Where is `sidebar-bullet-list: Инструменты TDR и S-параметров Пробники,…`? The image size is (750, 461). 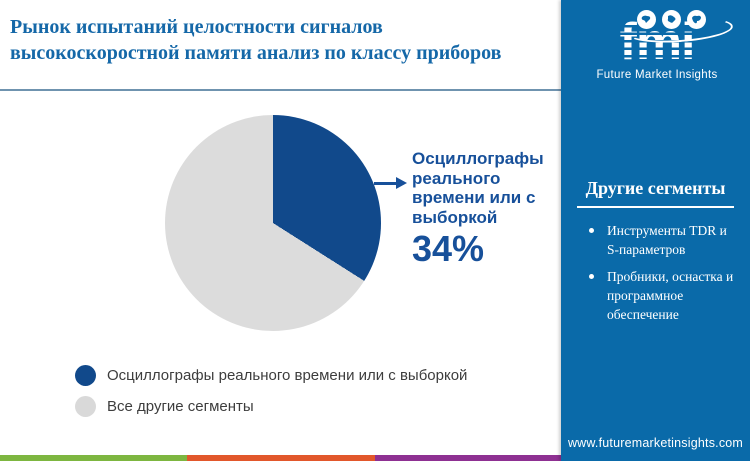 sidebar-bullet-list: Инструменты TDR и S-параметров Пробники,… is located at coordinates (659, 276).